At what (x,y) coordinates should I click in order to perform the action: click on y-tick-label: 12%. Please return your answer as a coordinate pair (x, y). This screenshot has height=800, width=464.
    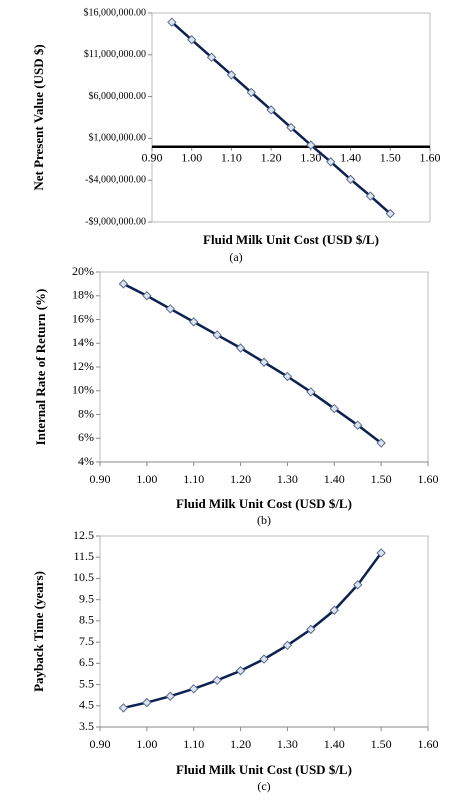
    Looking at the image, I should click on (83, 366).